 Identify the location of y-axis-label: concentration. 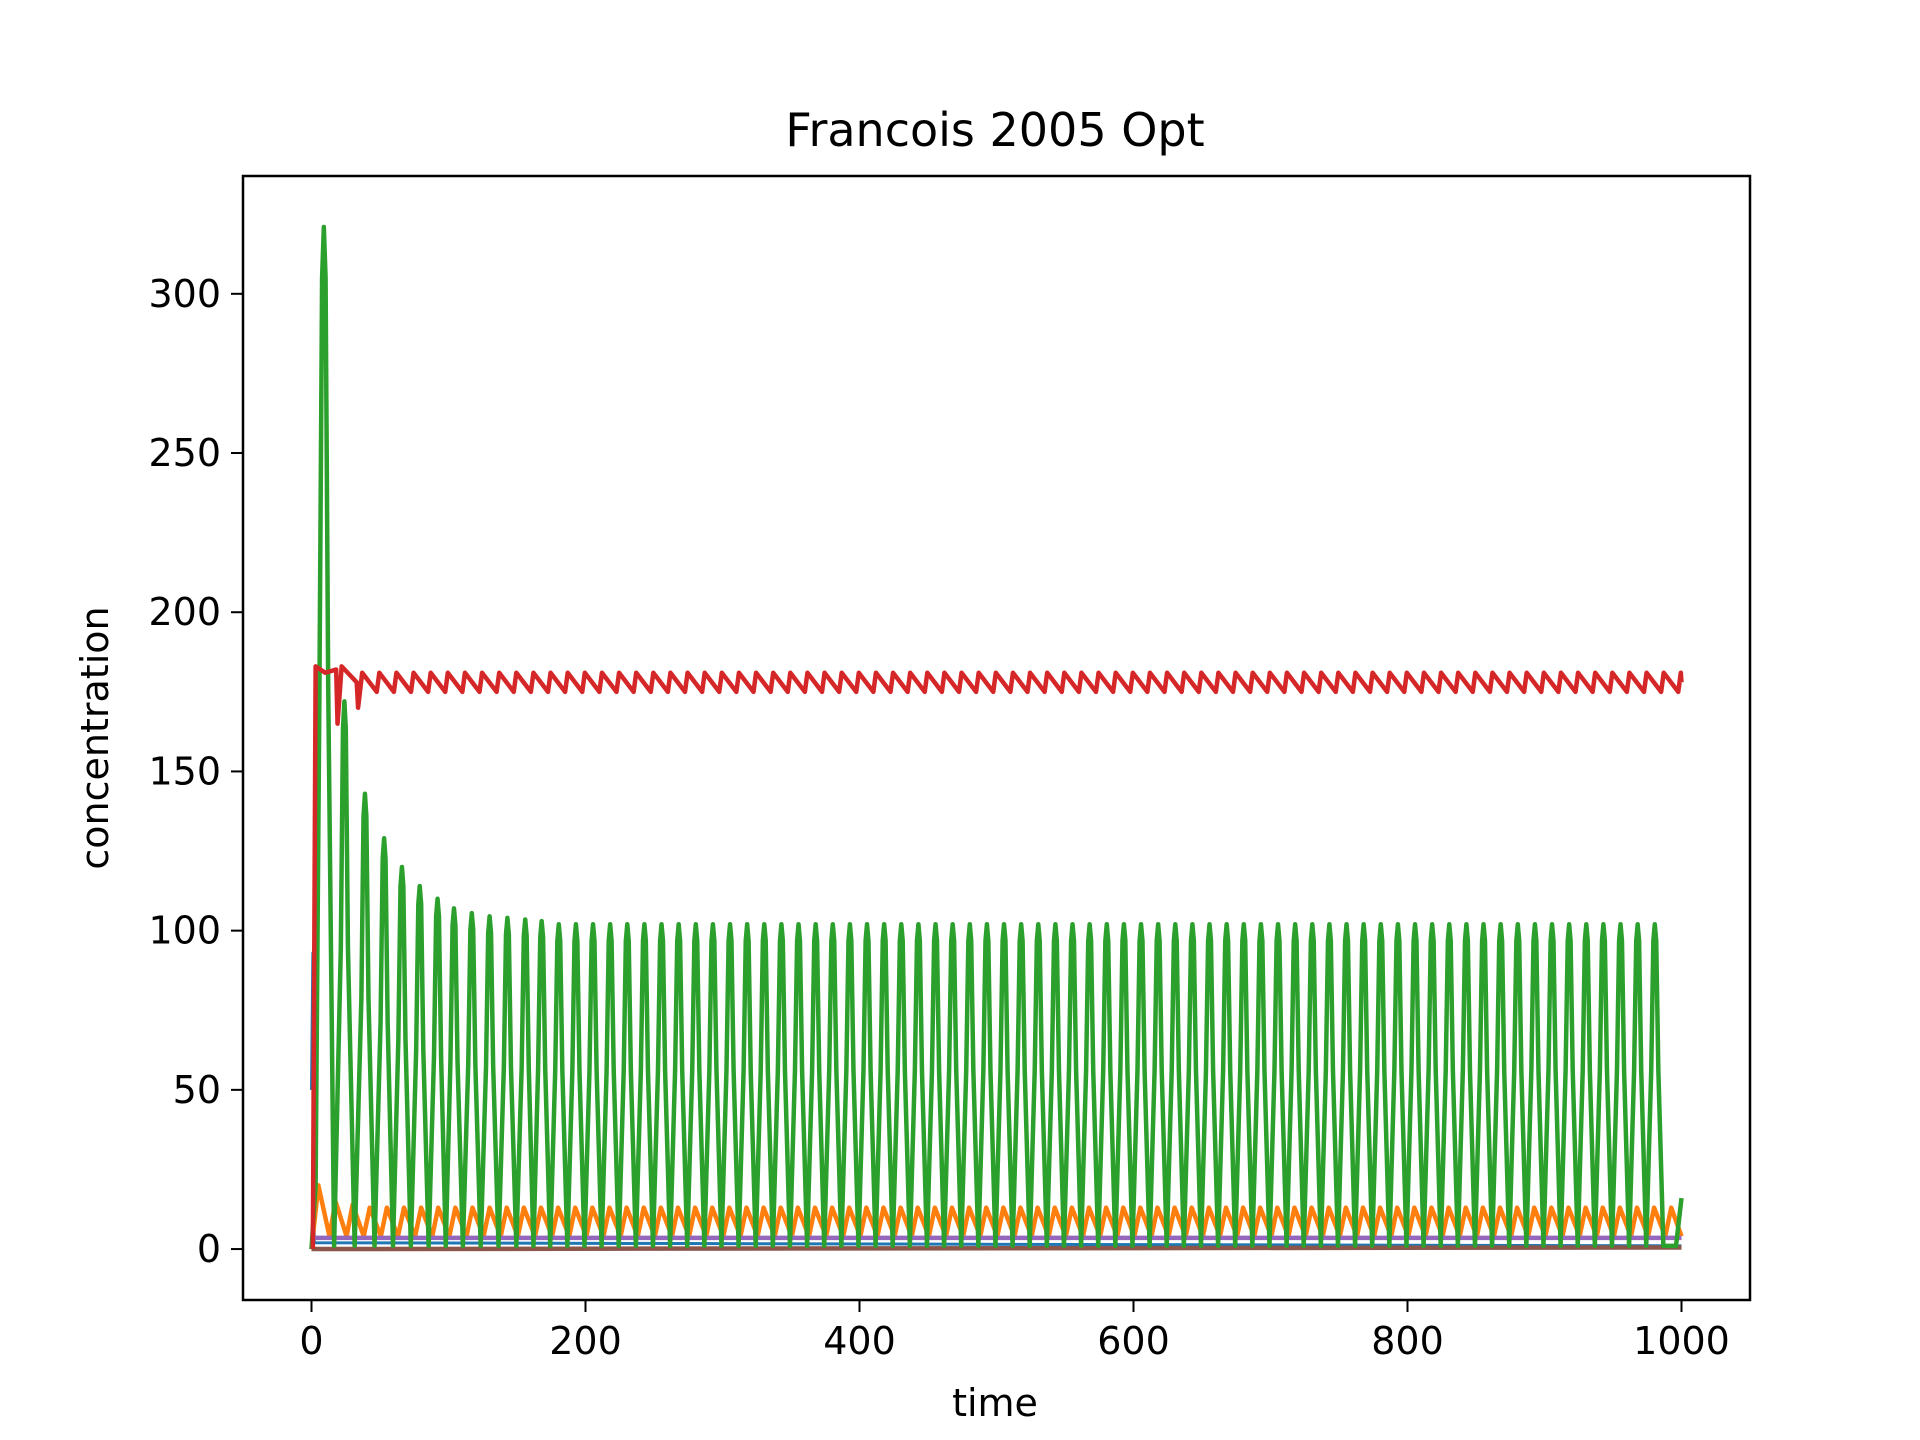
(95, 737).